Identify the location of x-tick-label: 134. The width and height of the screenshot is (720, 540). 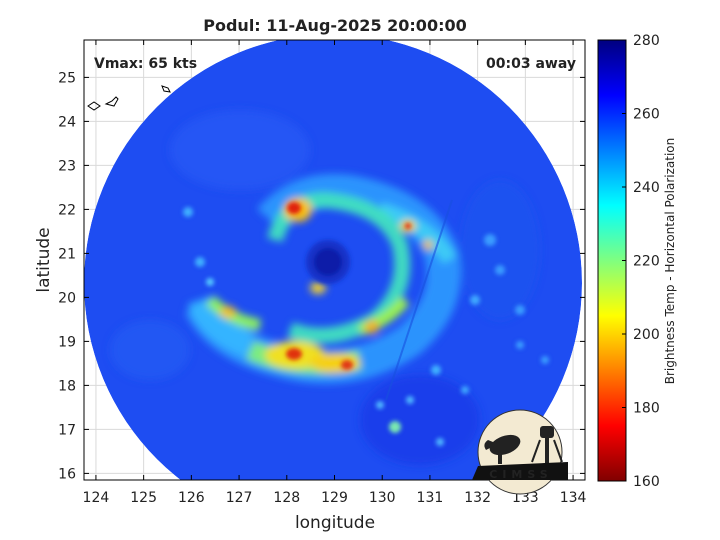
(573, 498).